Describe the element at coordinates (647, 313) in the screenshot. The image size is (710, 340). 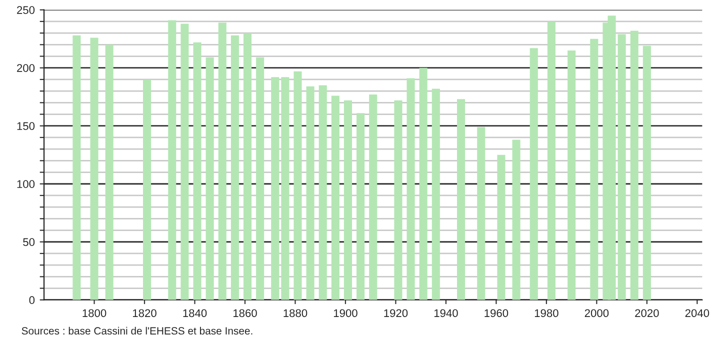
I see `x-tick-label: 2020` at that location.